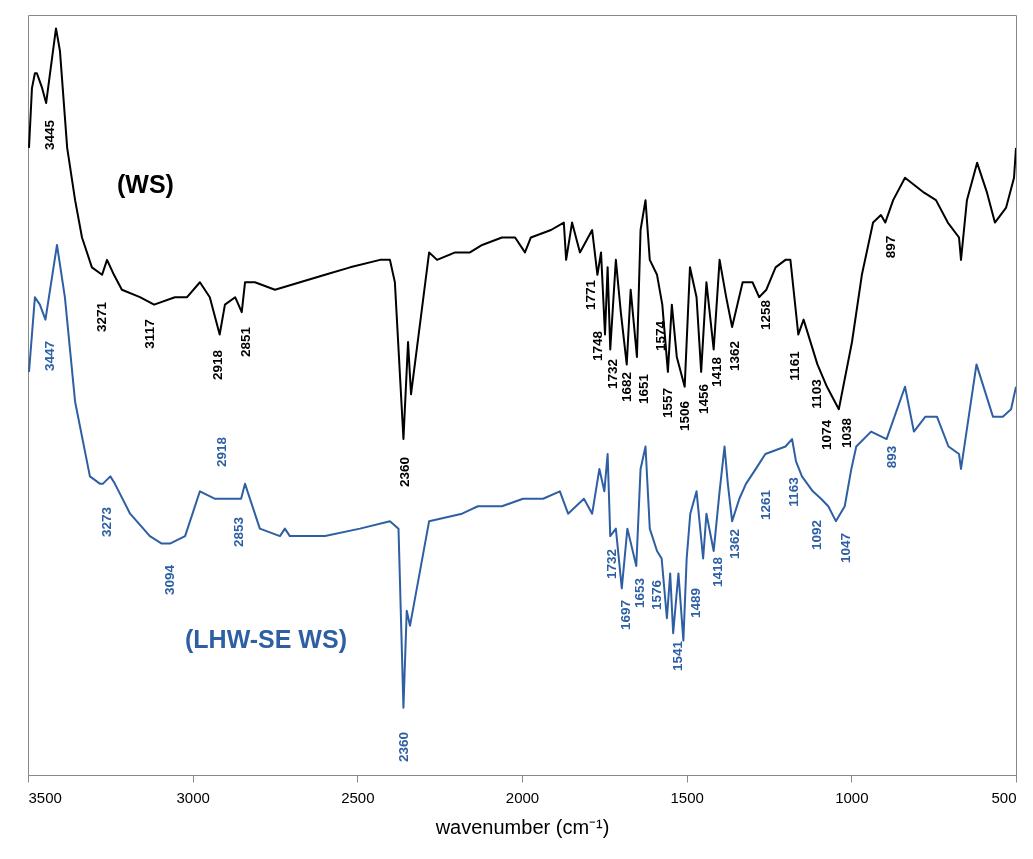  Describe the element at coordinates (245, 342) in the screenshot. I see `annotation: 2851` at that location.